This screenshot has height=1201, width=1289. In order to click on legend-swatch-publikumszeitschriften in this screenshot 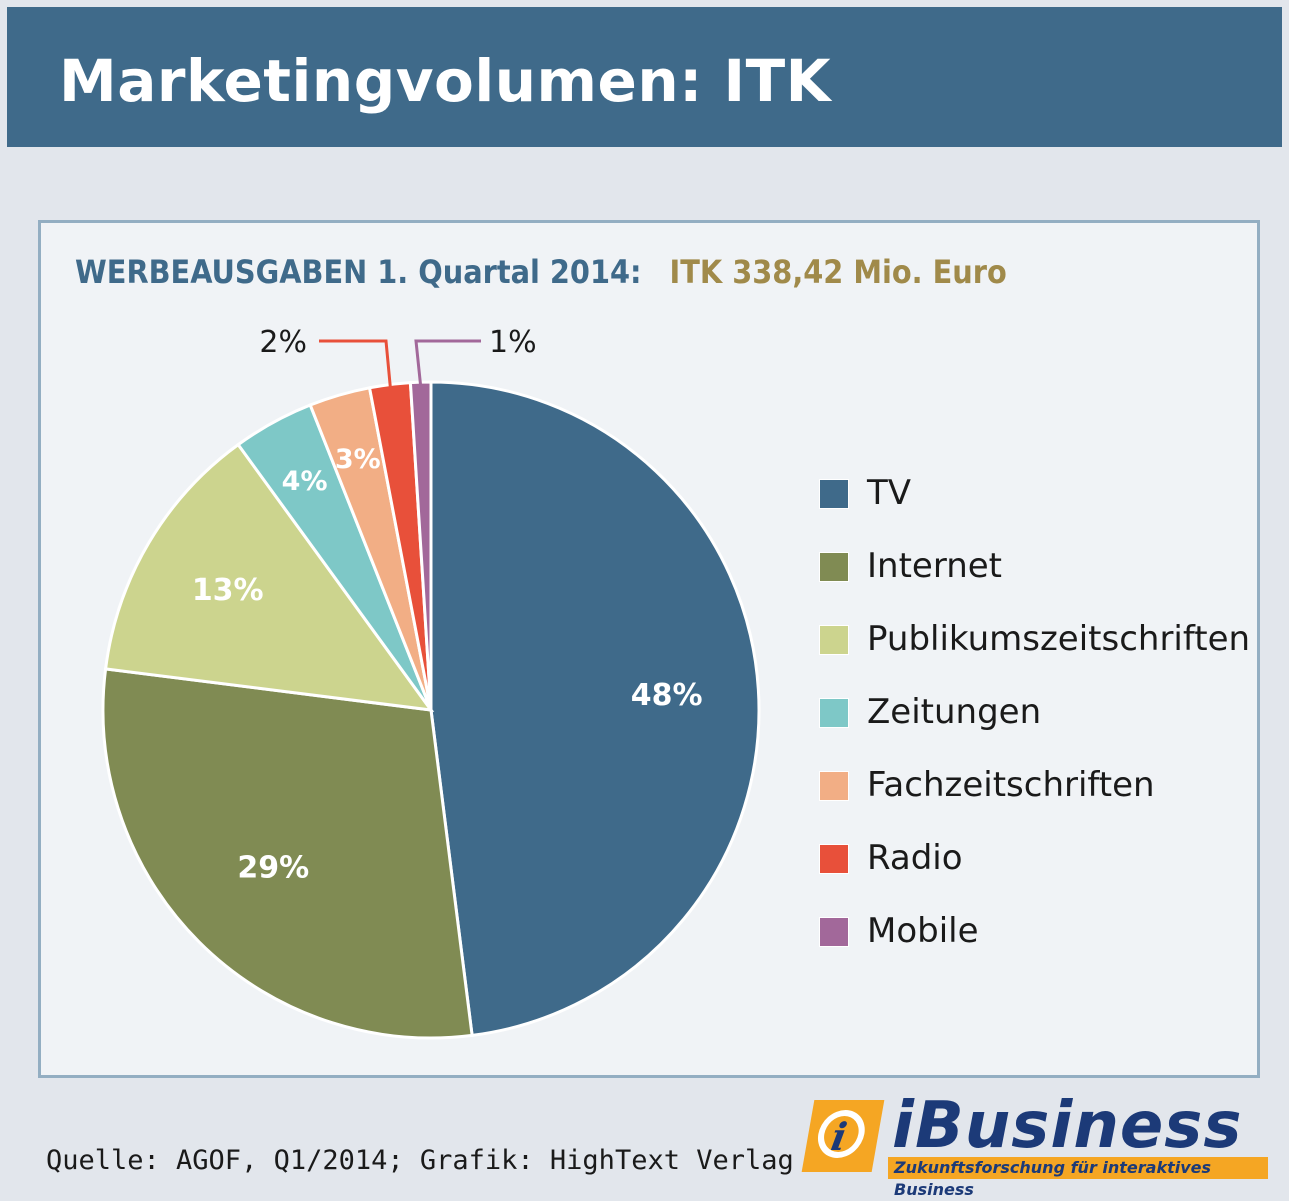, I will do `click(834, 640)`.